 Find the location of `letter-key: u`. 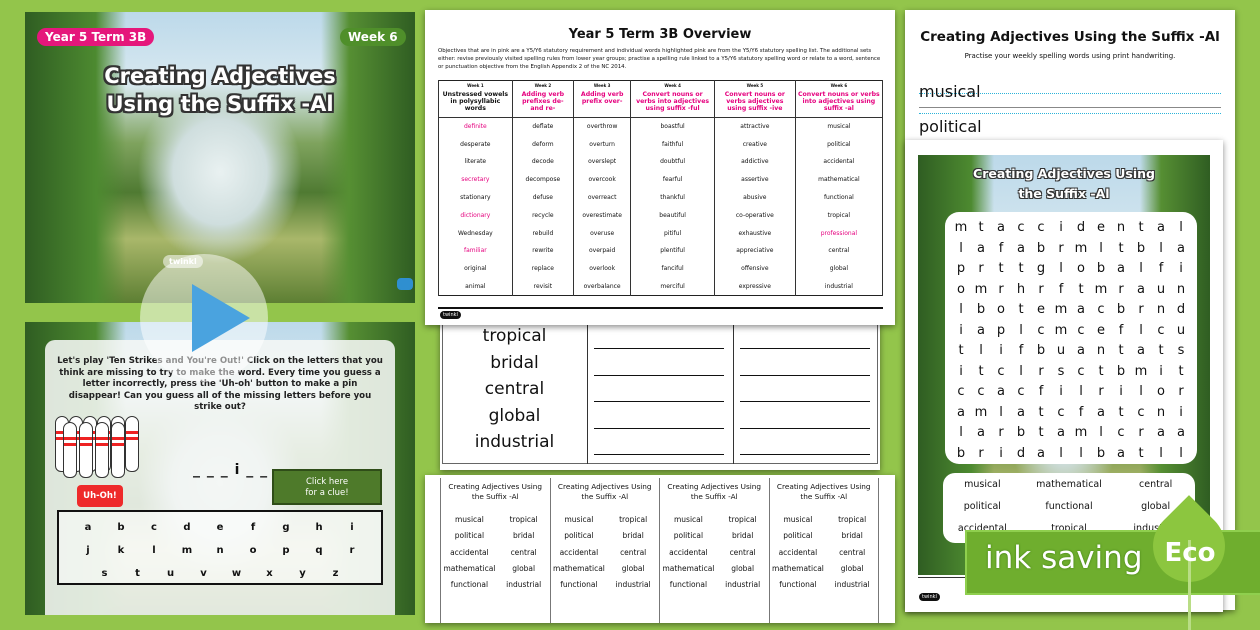

letter-key: u is located at coordinates (170, 573).